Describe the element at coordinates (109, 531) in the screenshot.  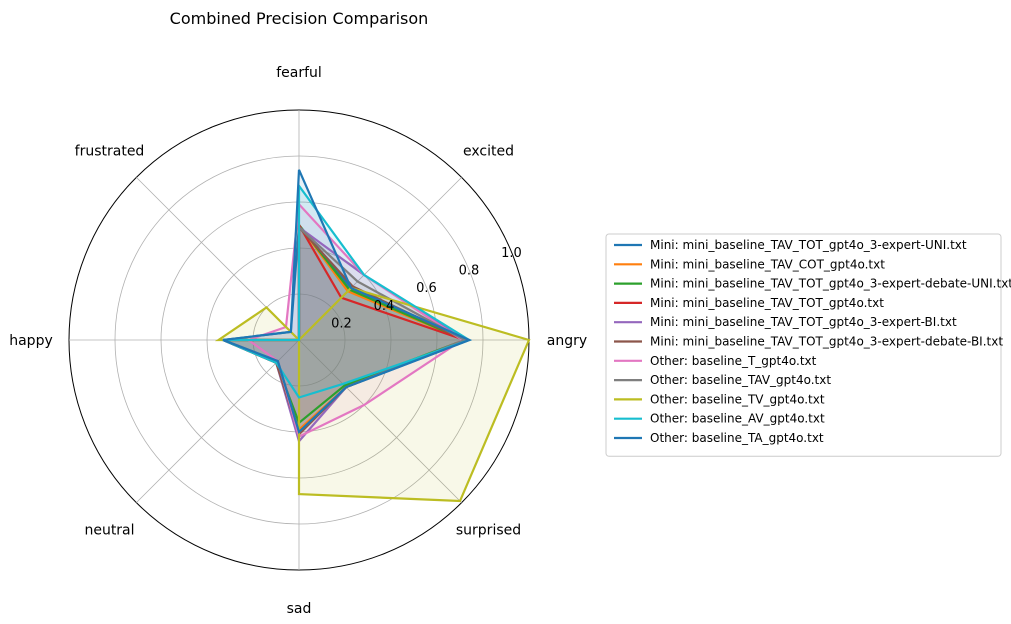
I see `axis-label-neutral: neutral` at that location.